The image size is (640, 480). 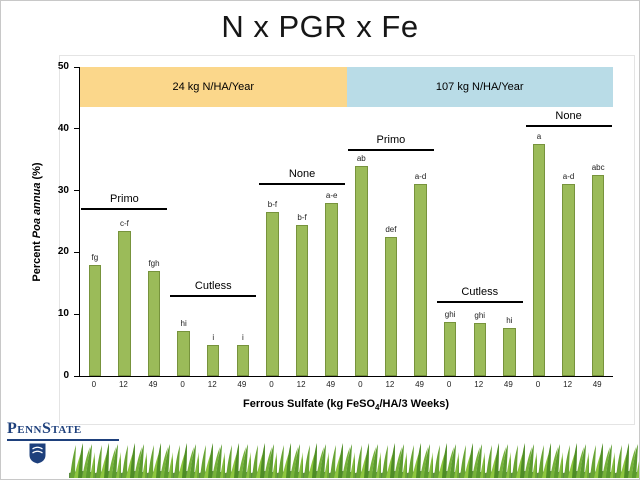 I want to click on y-tick-label: 50, so click(x=63, y=66).